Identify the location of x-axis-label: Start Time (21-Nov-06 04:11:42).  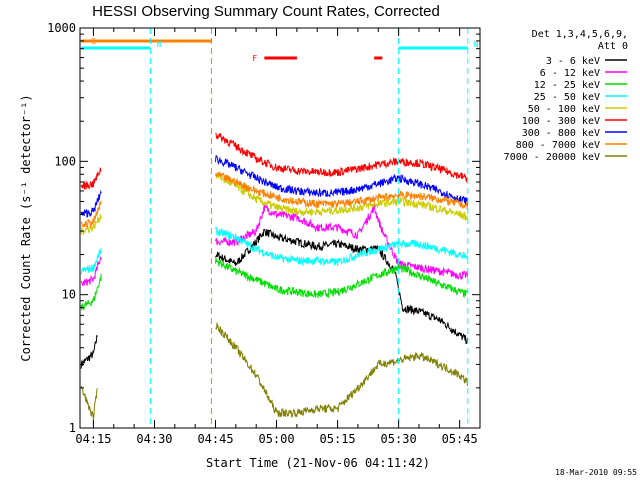
(318, 463).